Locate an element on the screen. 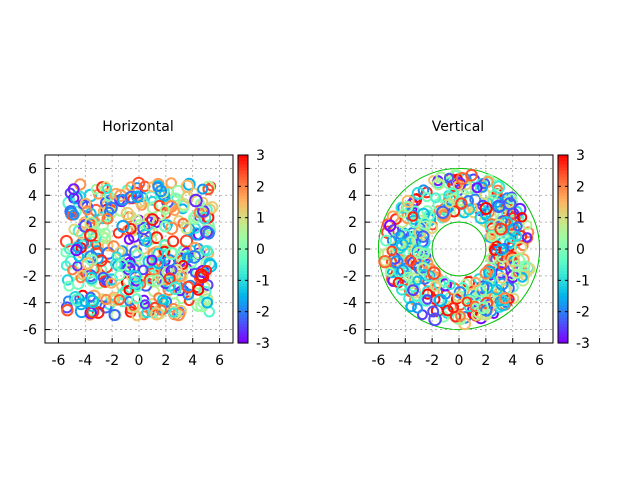 Image resolution: width=640 pixels, height=480 pixels. y-tick-label: -4 is located at coordinates (30, 304).